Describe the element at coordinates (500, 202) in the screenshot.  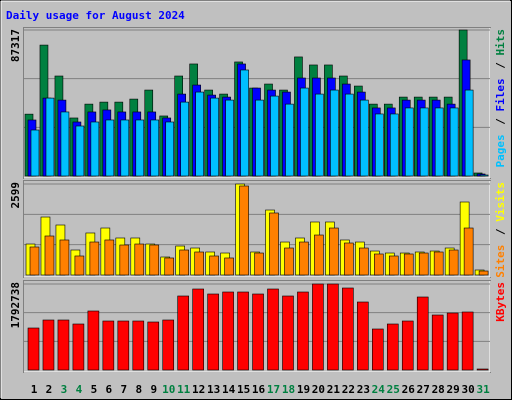
I see `legend-entry: Visits` at that location.